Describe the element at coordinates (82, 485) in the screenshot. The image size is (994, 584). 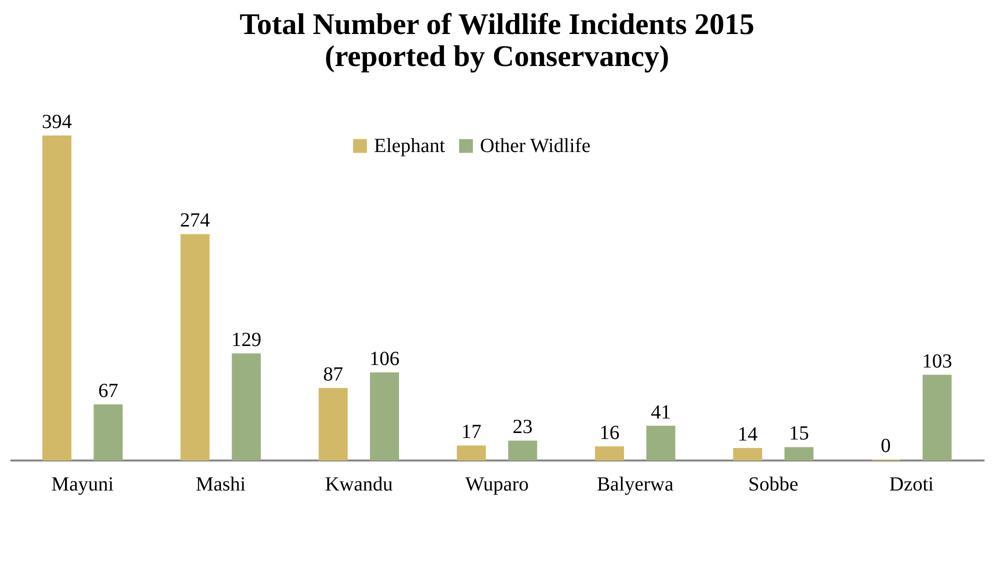
I see `x-tick-label: Mayuni` at that location.